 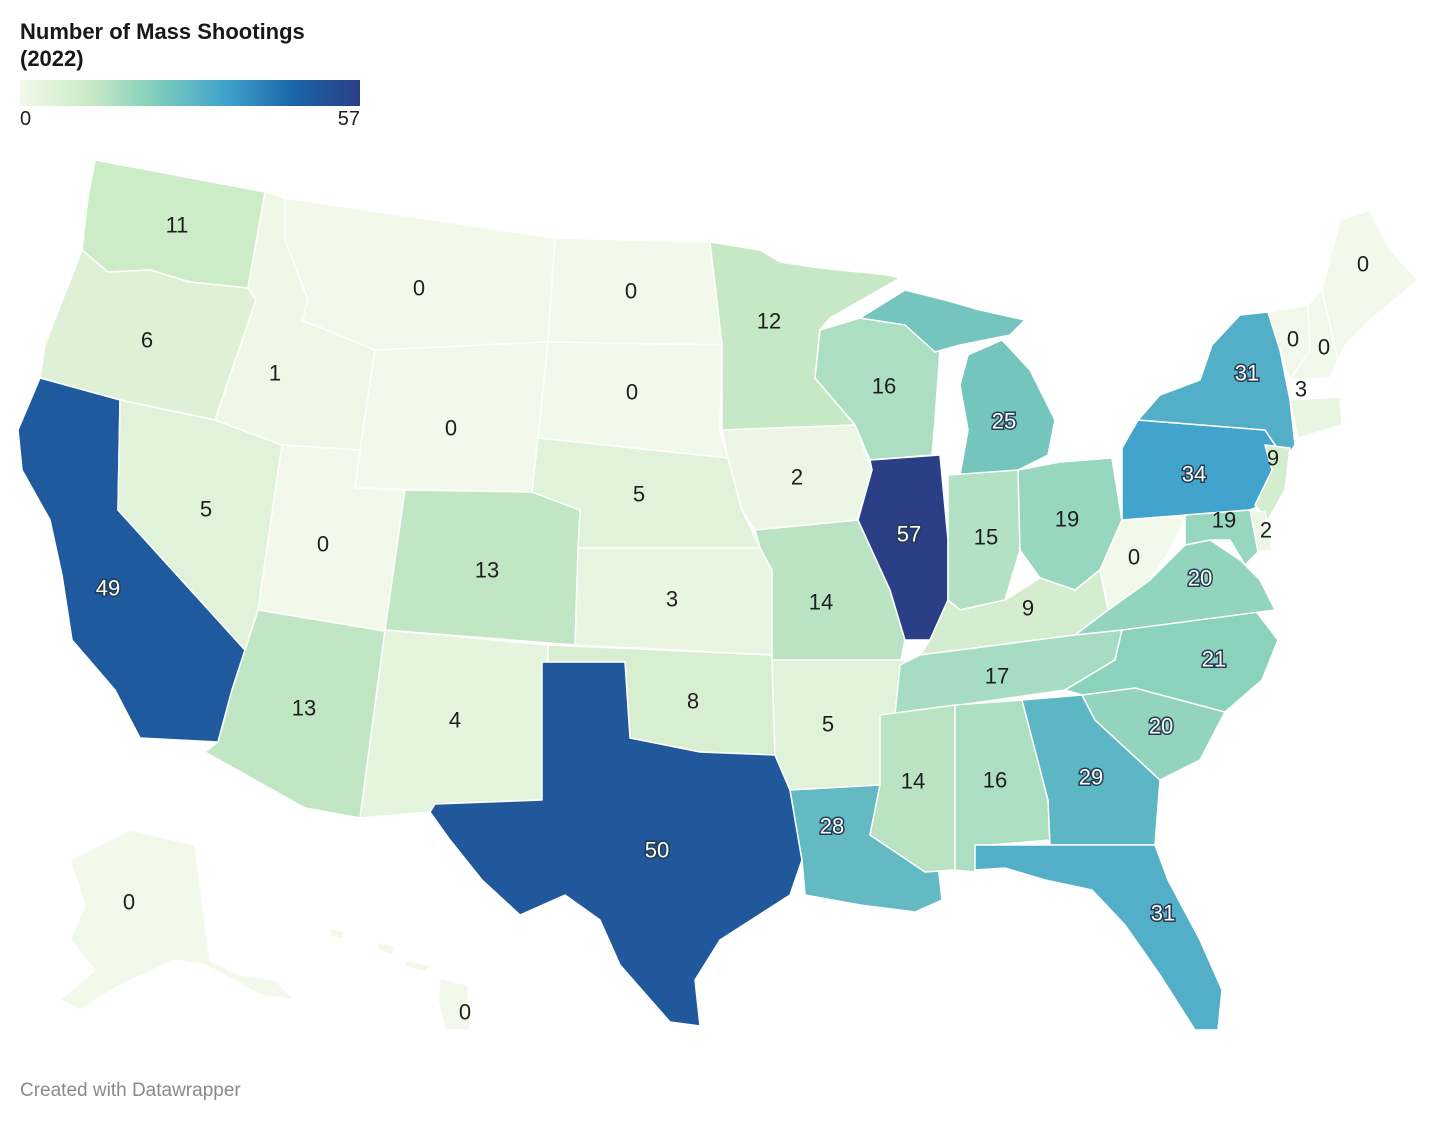 What do you see at coordinates (147, 340) in the screenshot?
I see `state-value-label-or: 6` at bounding box center [147, 340].